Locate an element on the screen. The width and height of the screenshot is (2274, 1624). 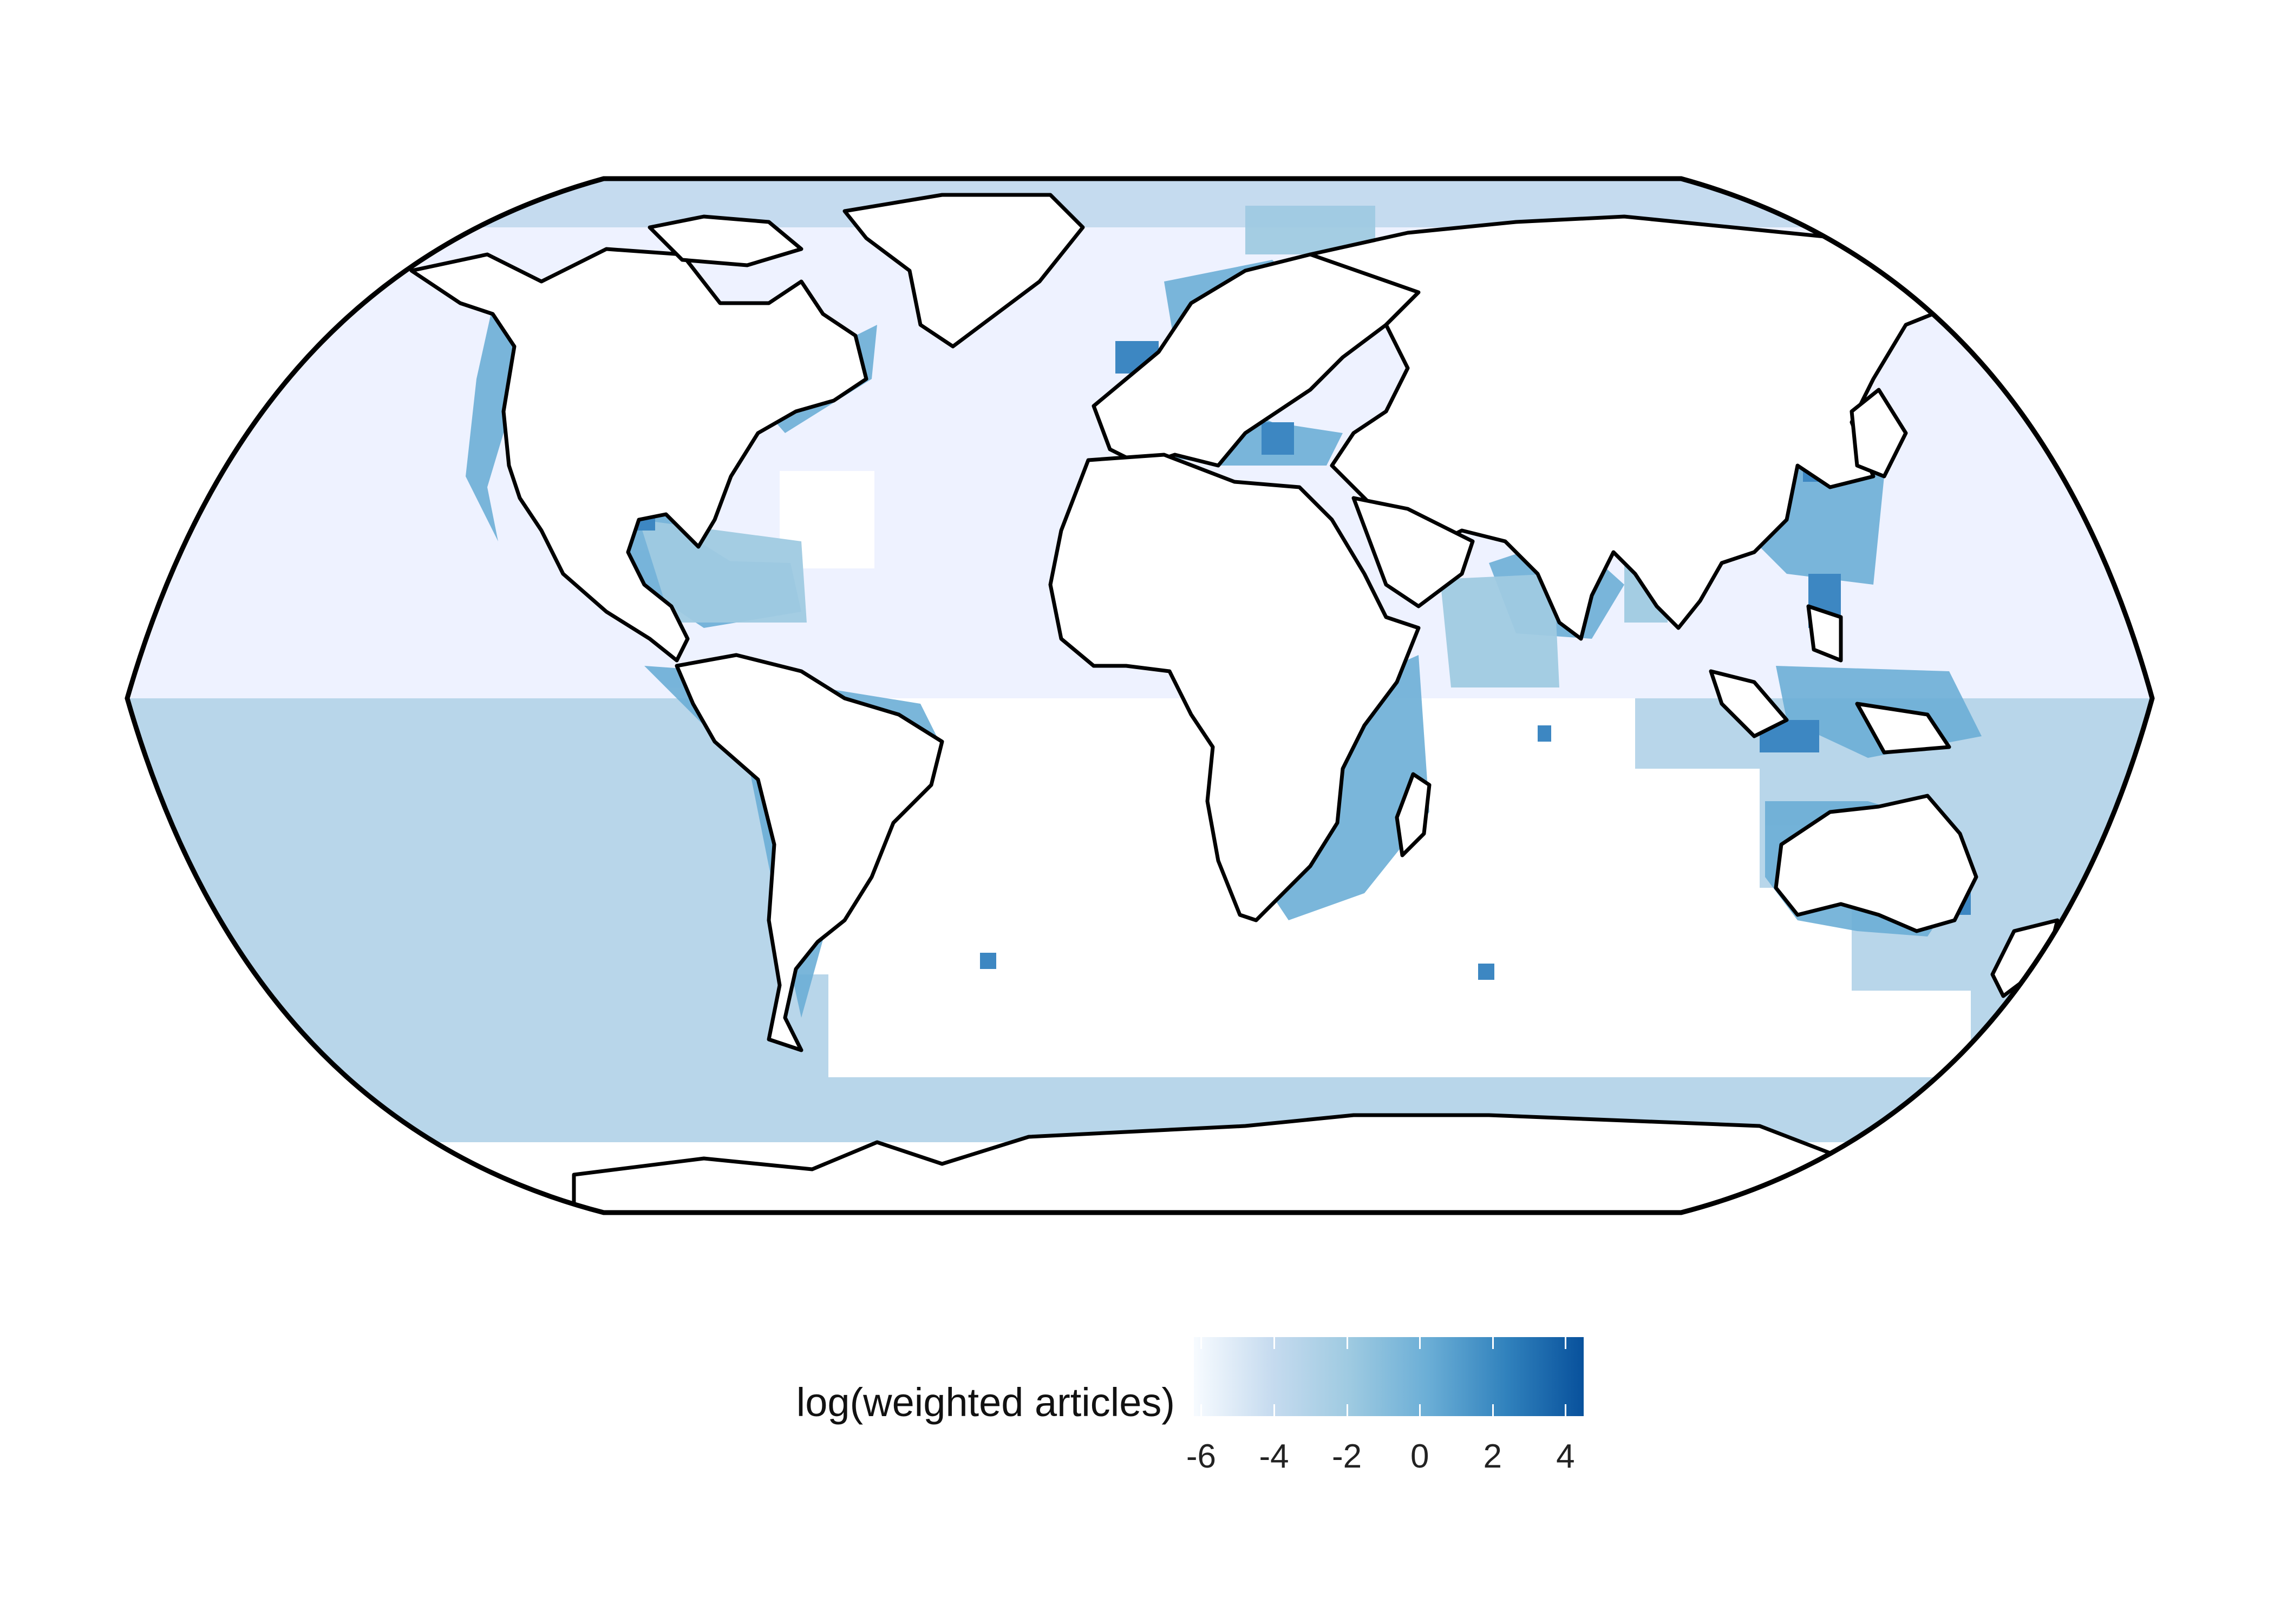
south-atlantic-indian-white is located at coordinates (1384, 888).